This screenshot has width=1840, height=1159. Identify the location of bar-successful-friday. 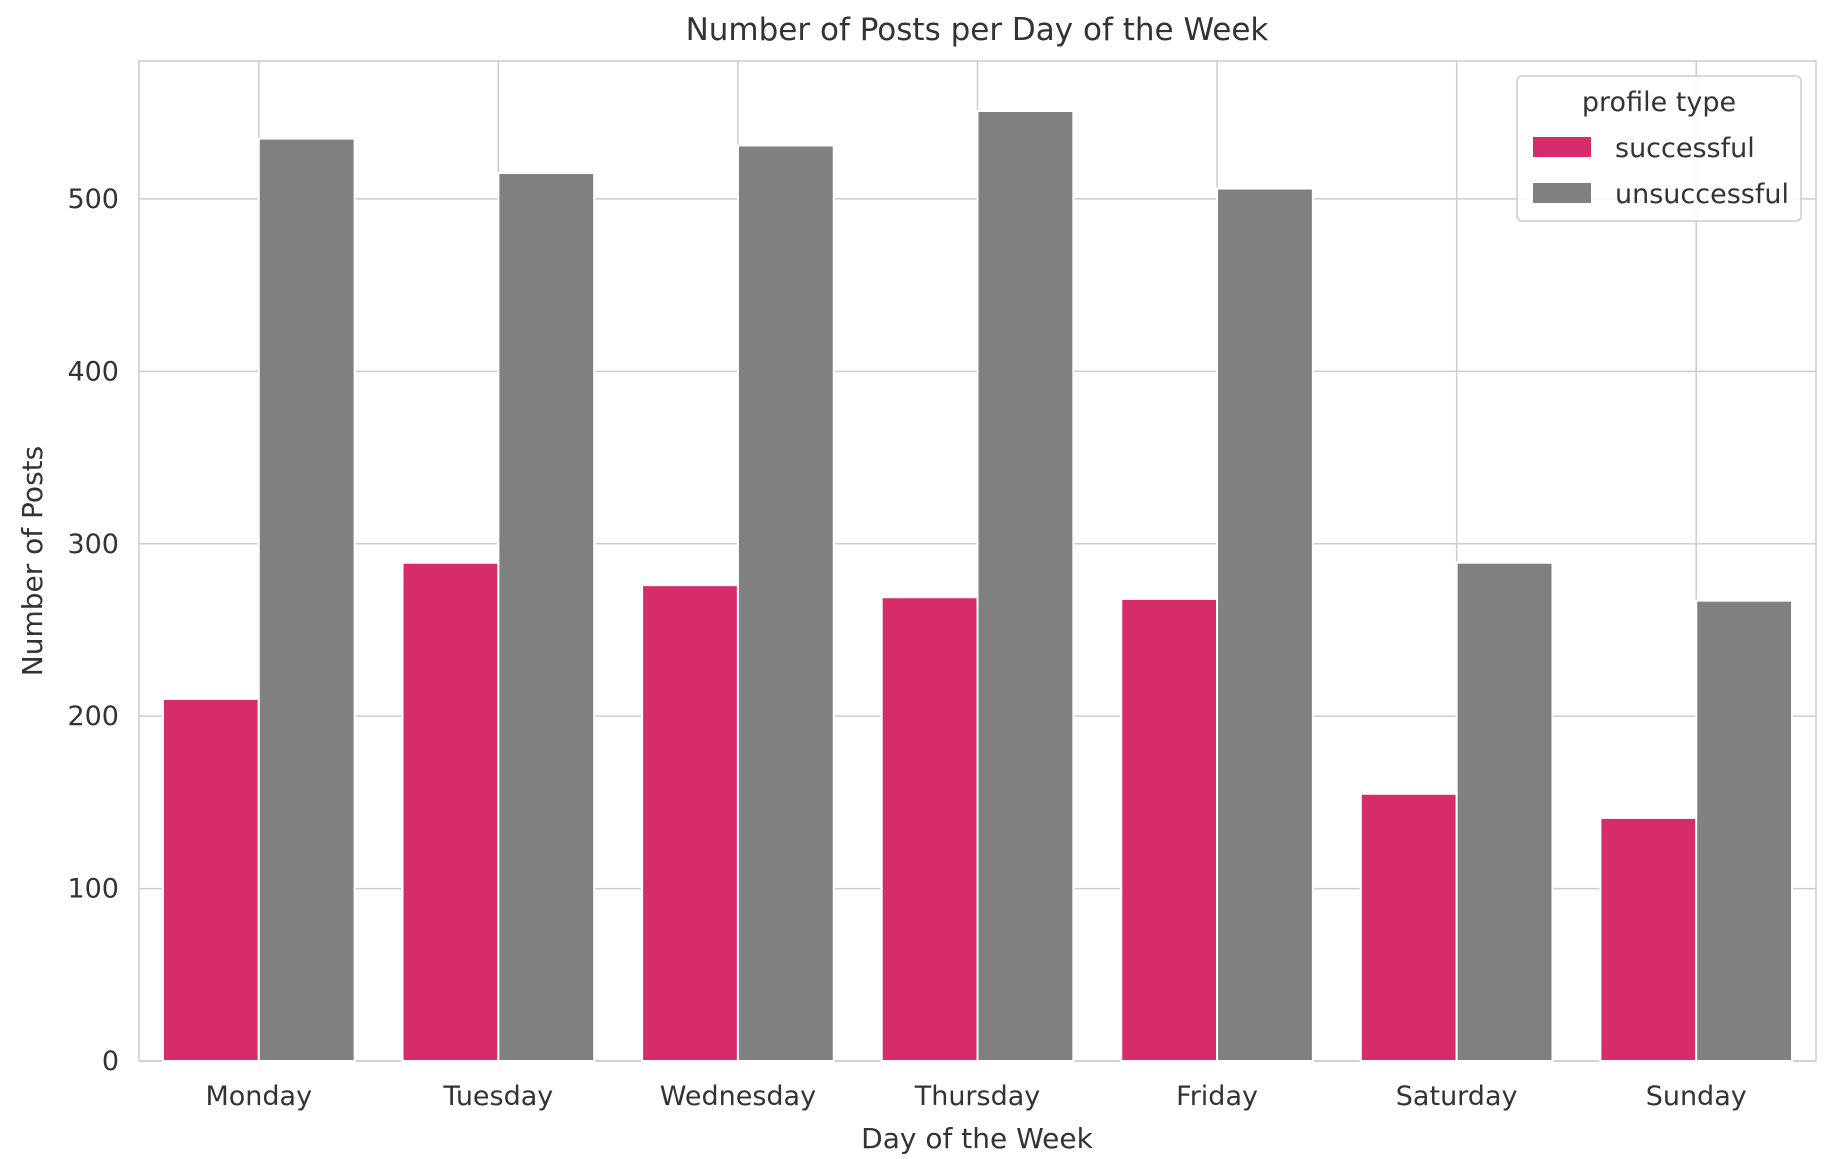
(1169, 829).